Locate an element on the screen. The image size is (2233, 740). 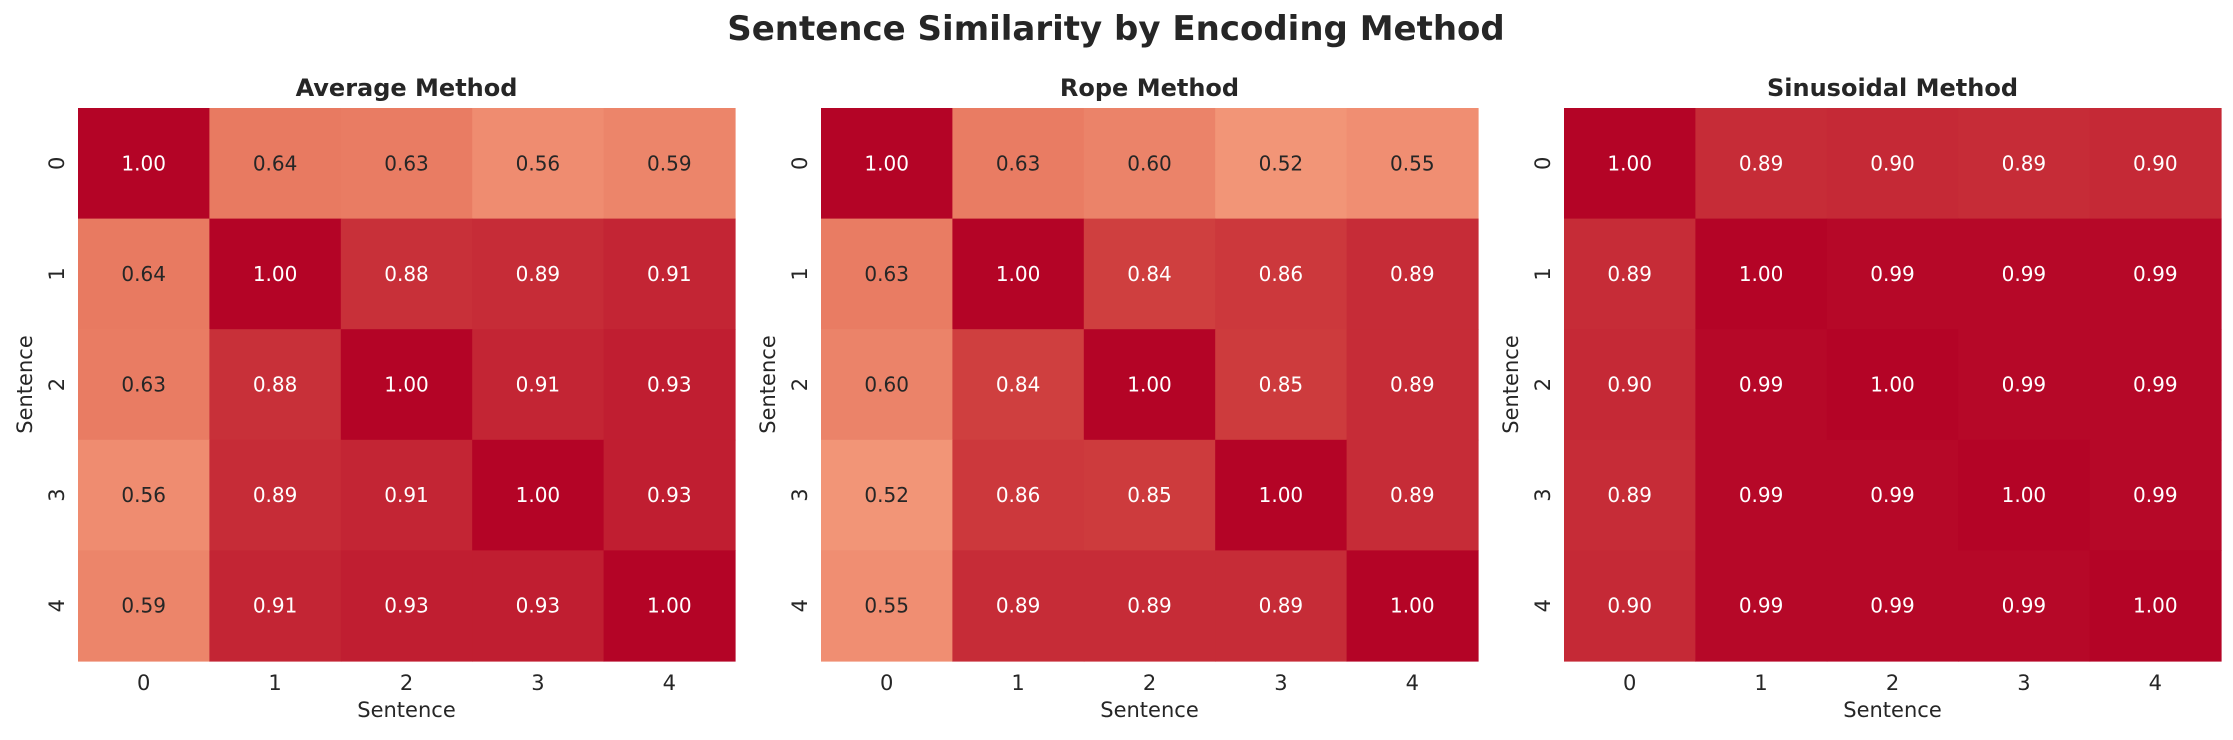
cell-value-label: 0.56 is located at coordinates (538, 163).